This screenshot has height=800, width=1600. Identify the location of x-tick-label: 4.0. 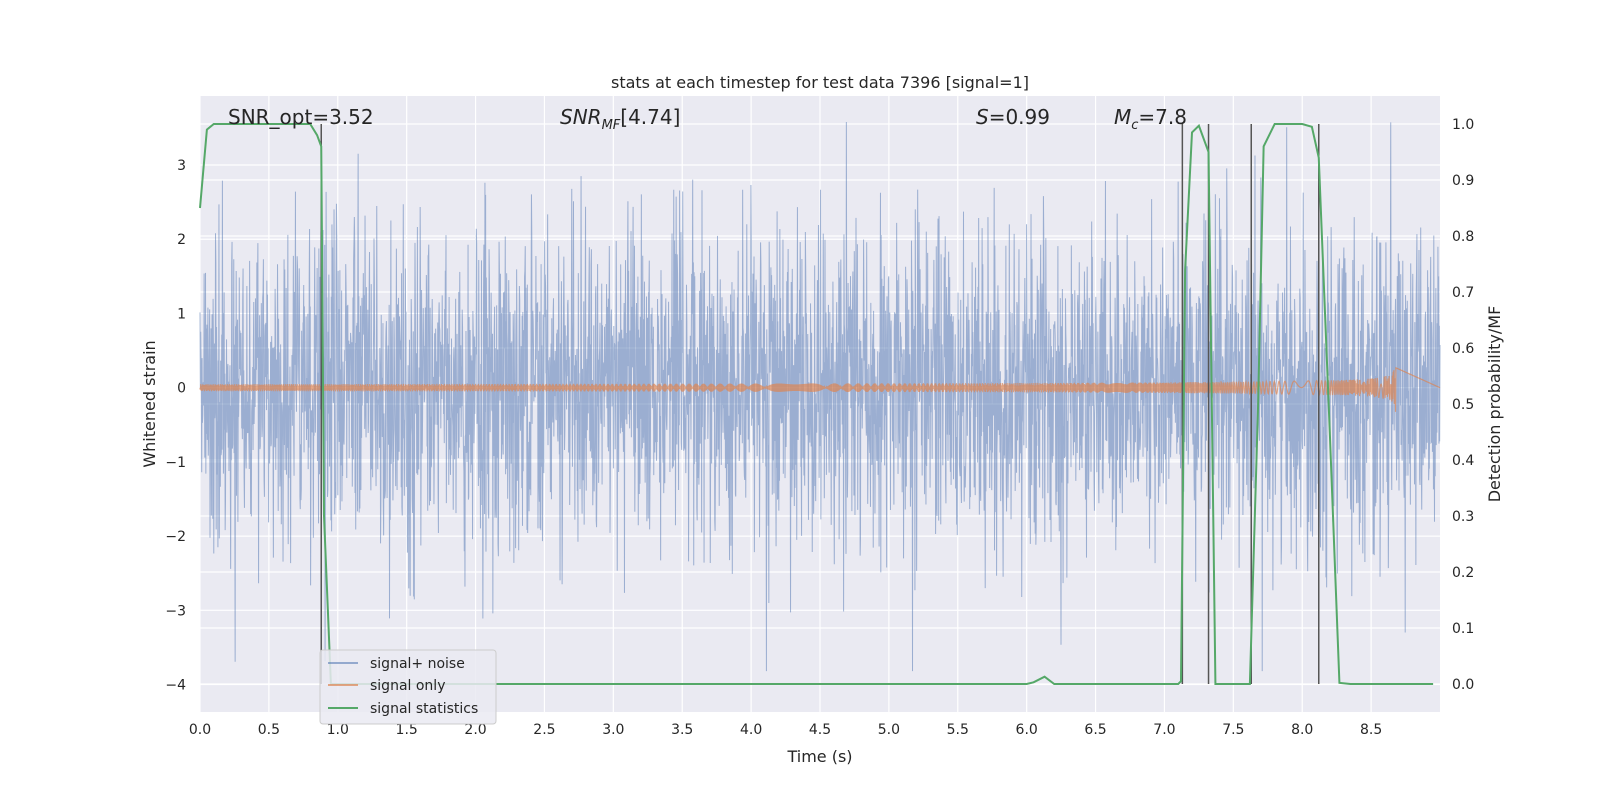
(751, 730).